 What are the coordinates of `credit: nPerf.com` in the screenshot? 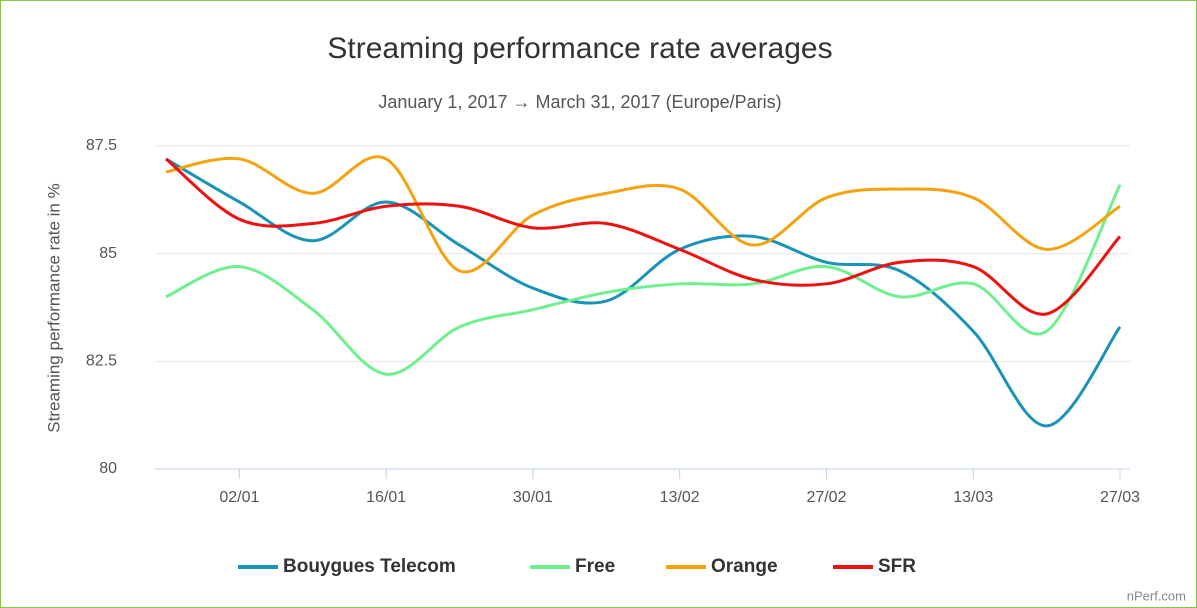 It's located at (1156, 595).